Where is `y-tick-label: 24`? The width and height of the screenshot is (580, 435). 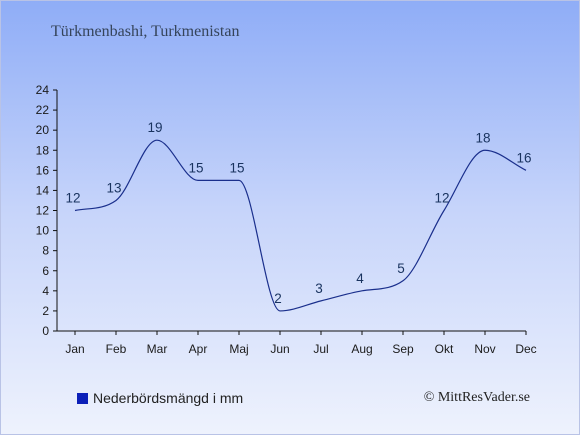
y-tick-label: 24 is located at coordinates (43, 90).